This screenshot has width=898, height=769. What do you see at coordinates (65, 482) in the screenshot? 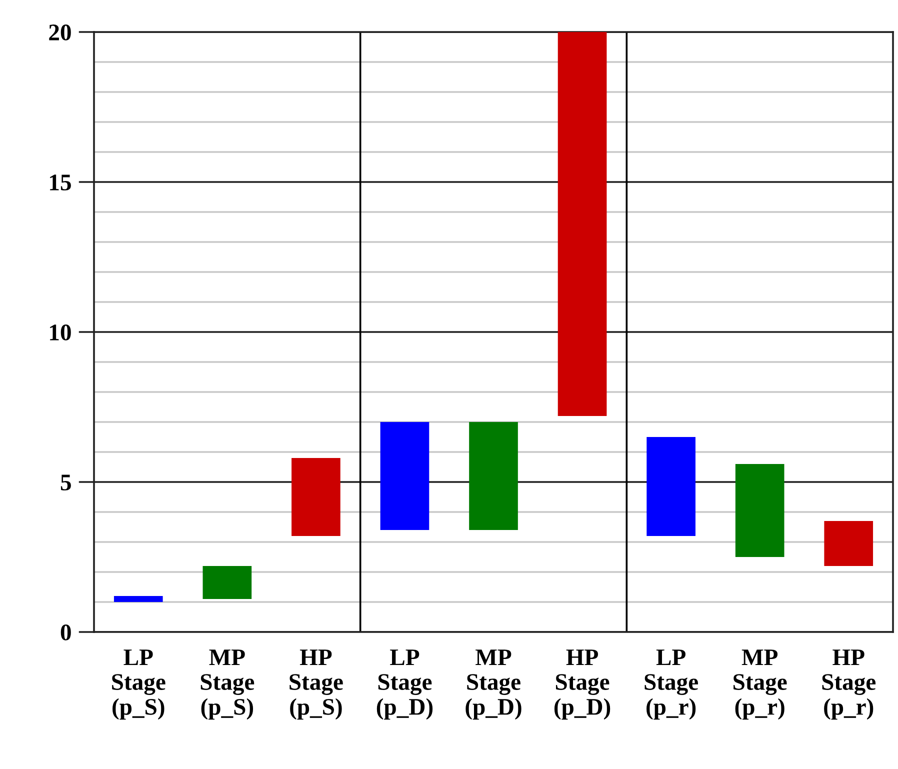
I see `y-tick-label: 5` at bounding box center [65, 482].